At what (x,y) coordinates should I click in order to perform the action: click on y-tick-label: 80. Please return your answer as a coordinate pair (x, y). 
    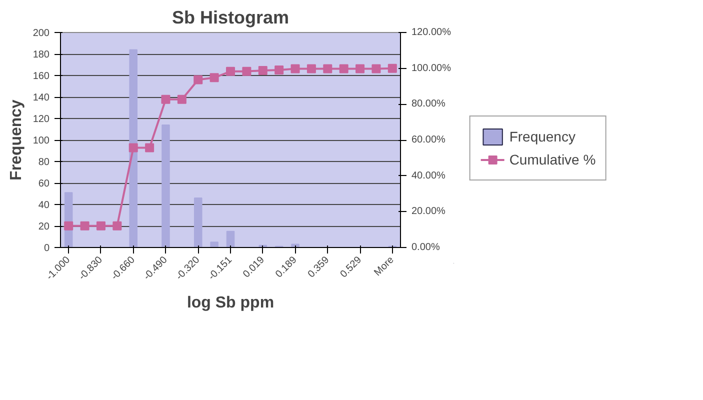
    Looking at the image, I should click on (44, 162).